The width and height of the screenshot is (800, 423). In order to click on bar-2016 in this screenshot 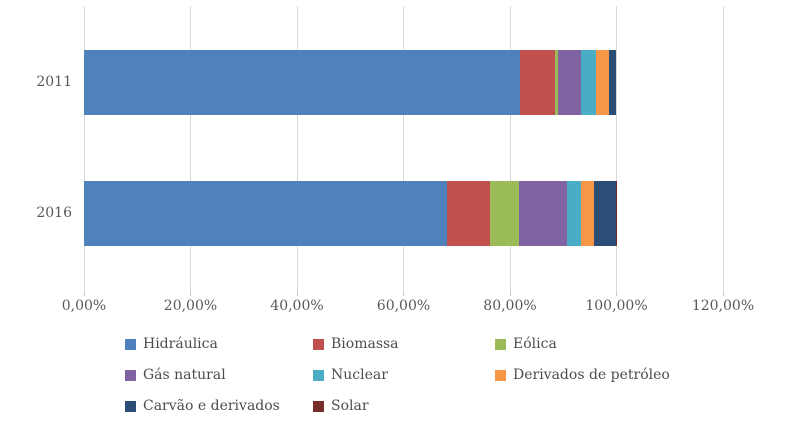, I will do `click(350, 213)`.